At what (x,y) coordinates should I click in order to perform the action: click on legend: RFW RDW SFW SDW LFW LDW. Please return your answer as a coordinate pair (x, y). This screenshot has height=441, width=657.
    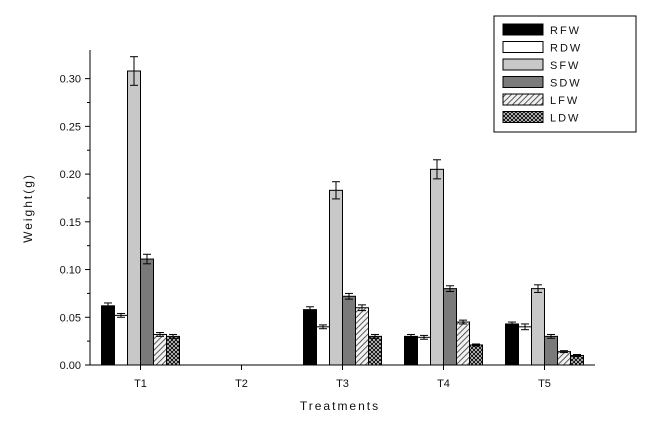
    Looking at the image, I should click on (565, 74).